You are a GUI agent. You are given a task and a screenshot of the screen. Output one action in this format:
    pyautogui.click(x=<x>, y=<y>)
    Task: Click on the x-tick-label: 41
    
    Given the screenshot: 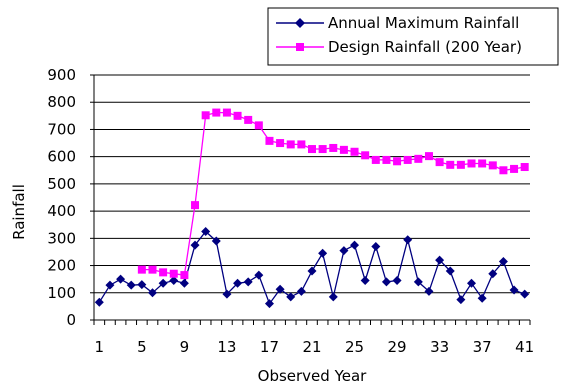 What is the action you would take?
    pyautogui.click(x=524, y=347)
    